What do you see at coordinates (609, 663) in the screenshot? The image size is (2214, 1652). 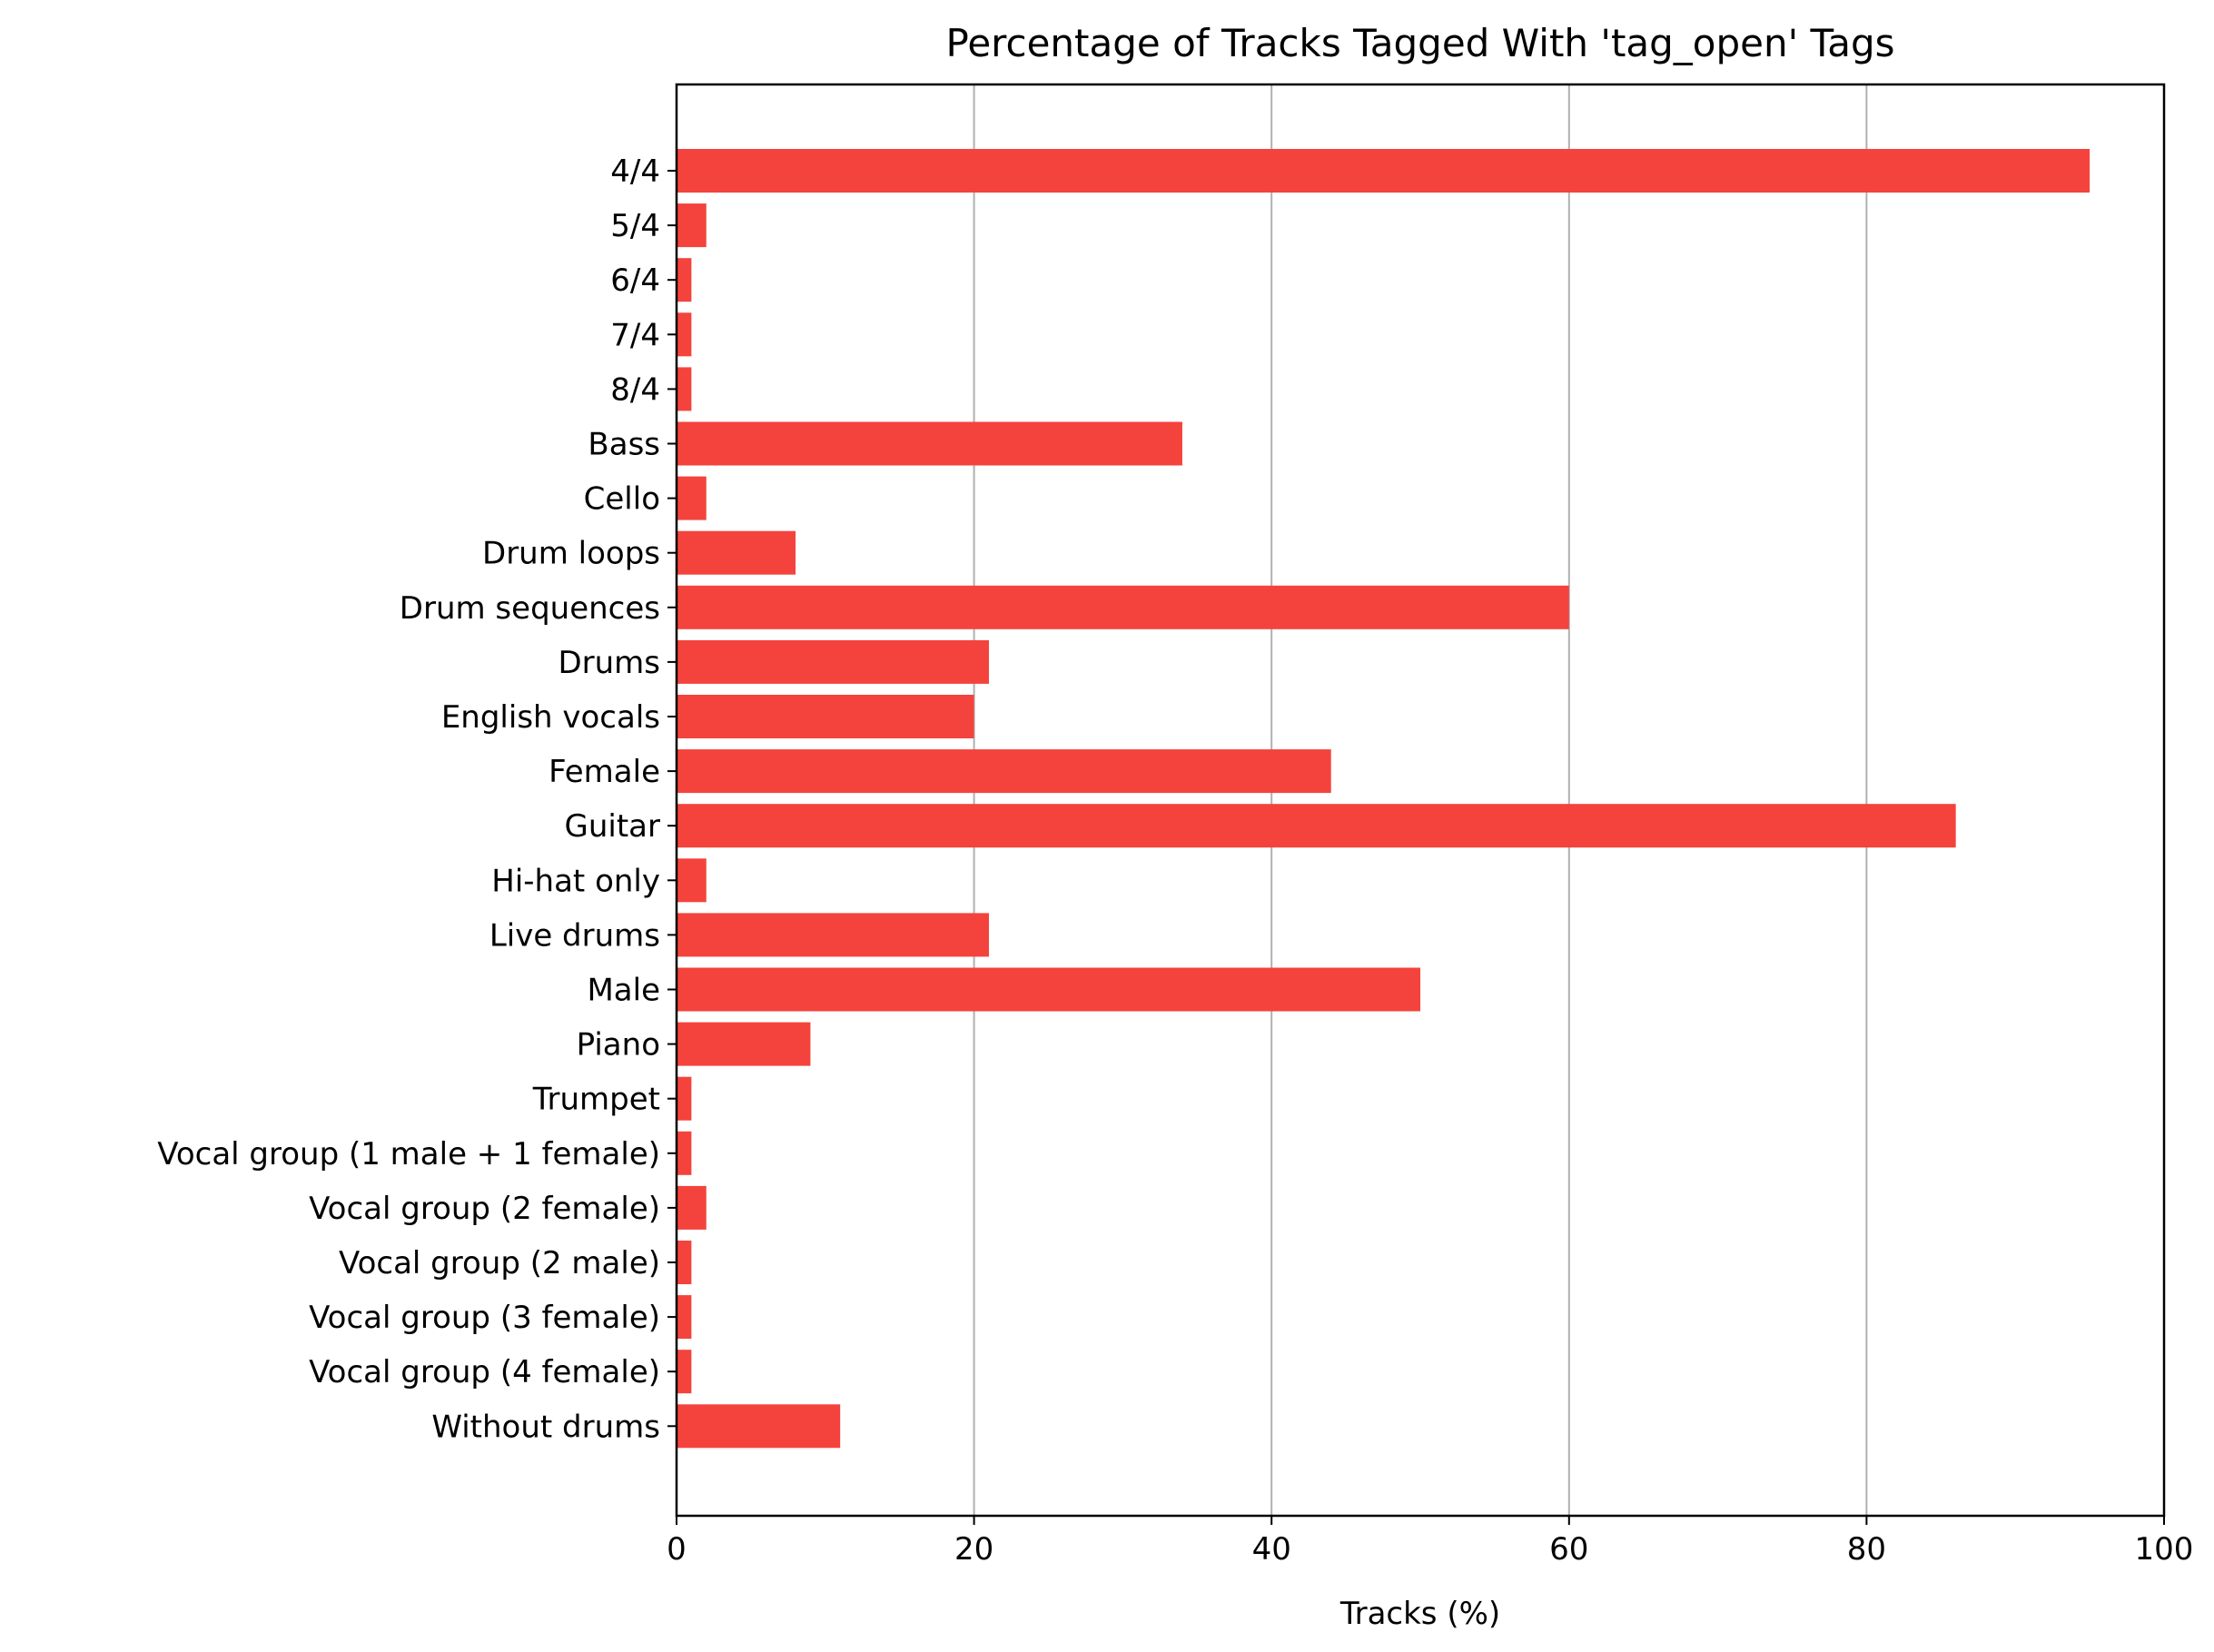 I see `y-tick-label: Drums` at bounding box center [609, 663].